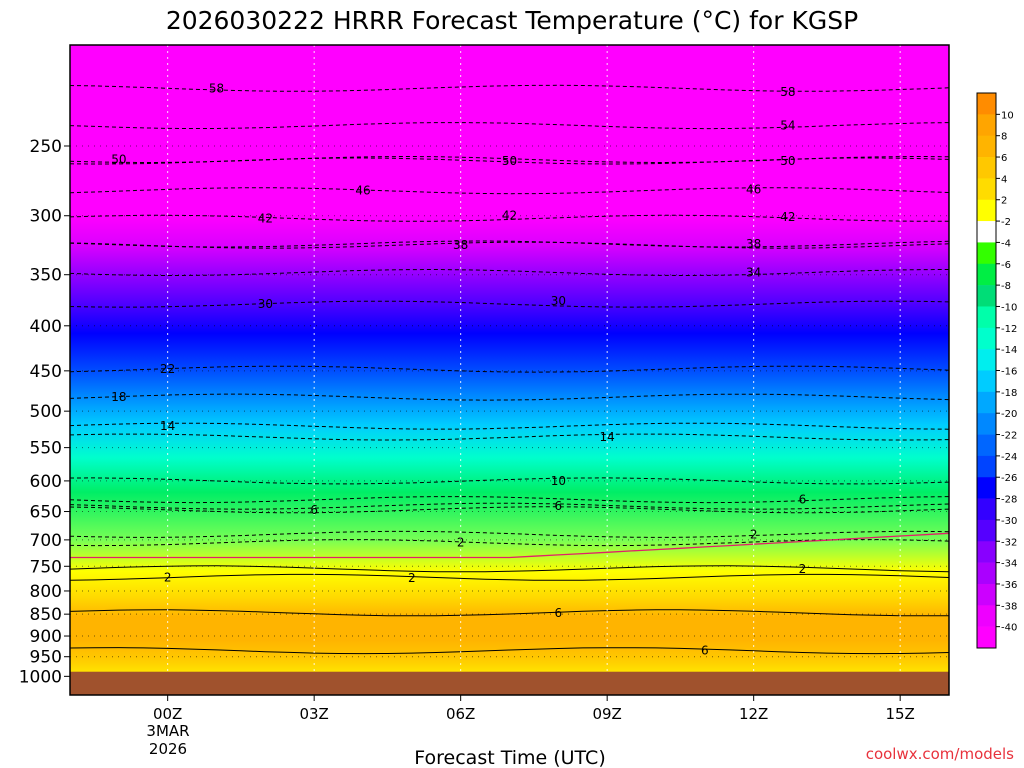  What do you see at coordinates (168, 749) in the screenshot?
I see `date-label-year: 2026` at bounding box center [168, 749].